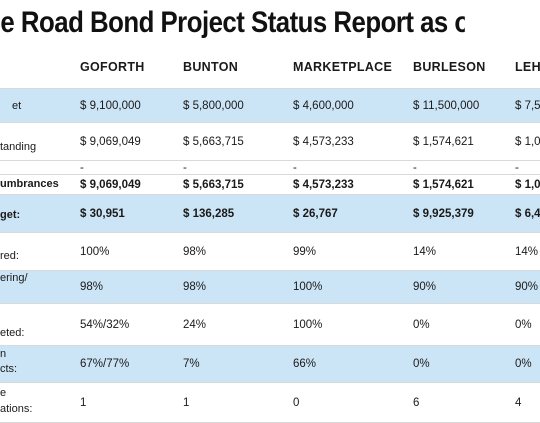 This screenshot has height=423, width=540. I want to click on cell-value: 24%, so click(195, 324).